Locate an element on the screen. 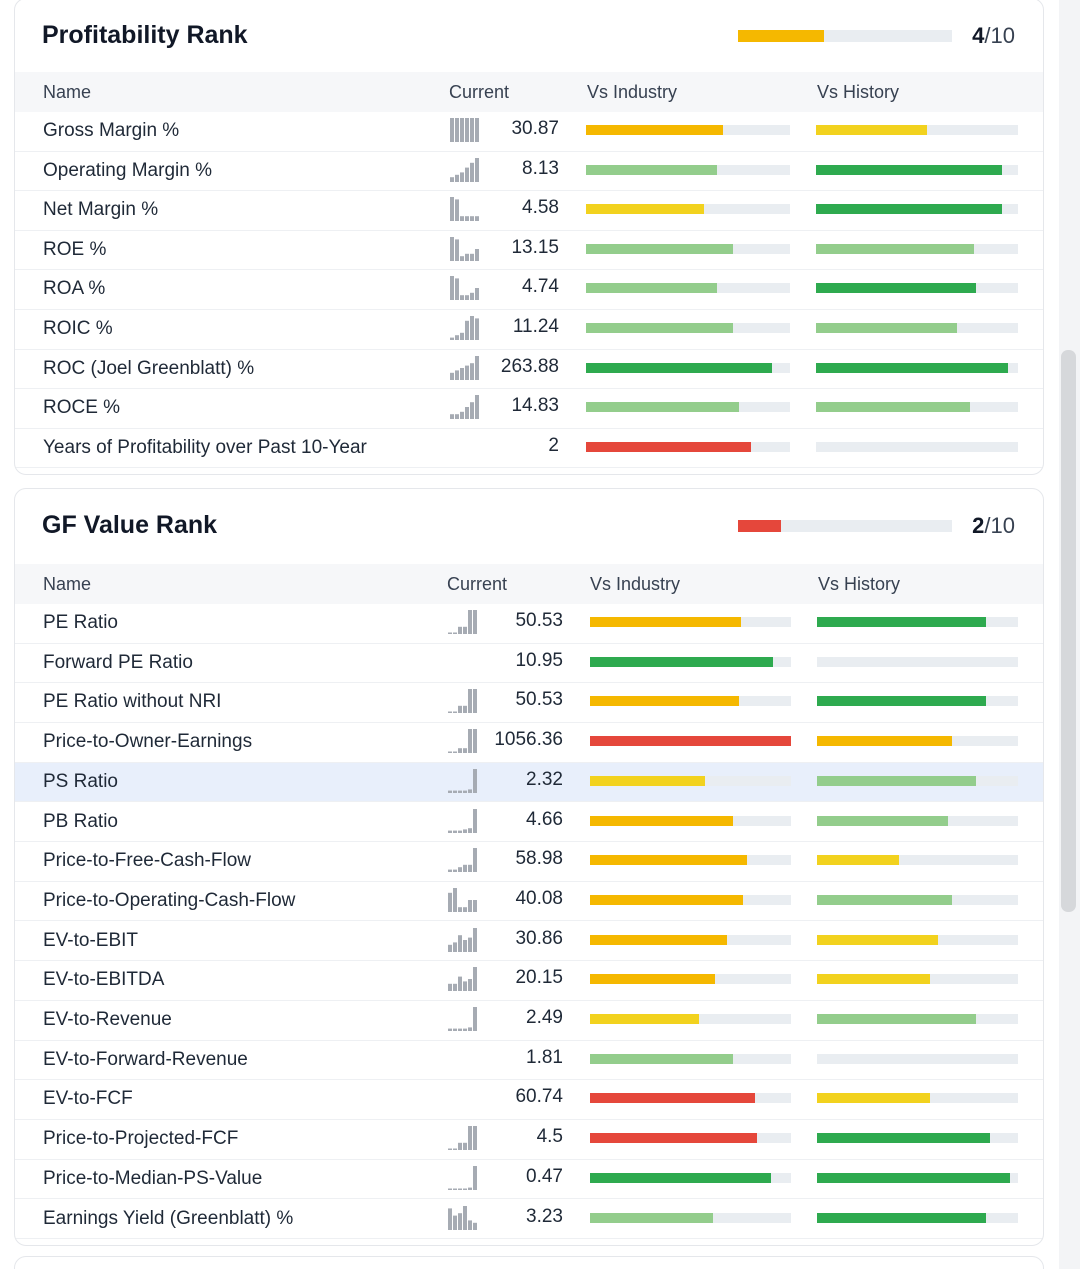 This screenshot has width=1080, height=1269. metric-row-ev-to-revenue: EV-to-Revenue 2.49 is located at coordinates (529, 1021).